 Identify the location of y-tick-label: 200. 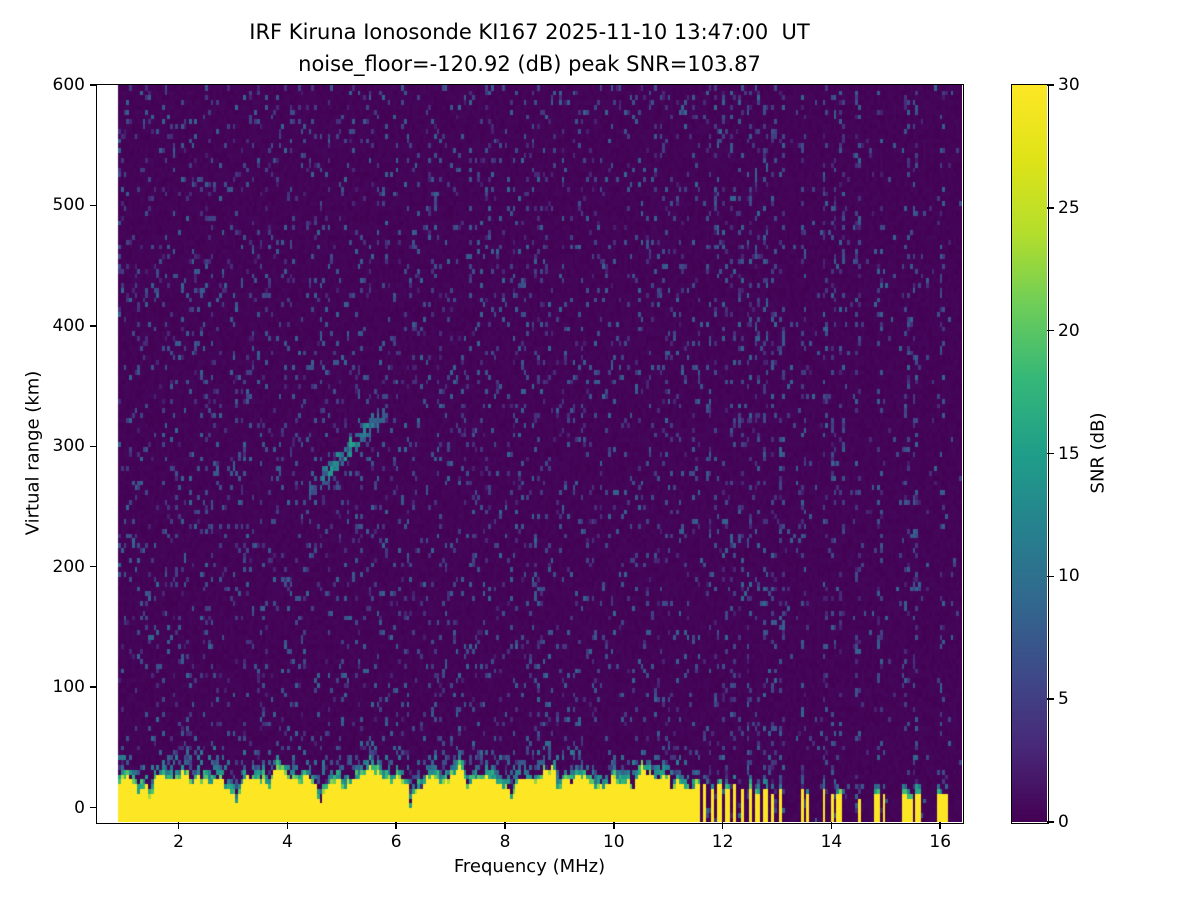
(68, 566).